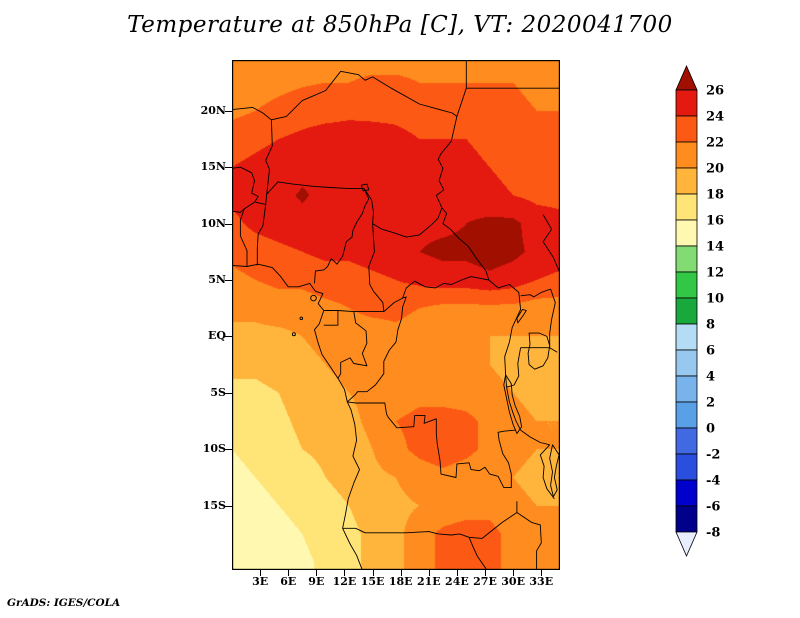 Image resolution: width=800 pixels, height=618 pixels. What do you see at coordinates (713, 507) in the screenshot?
I see `colorbar-tick-label: -6` at bounding box center [713, 507].